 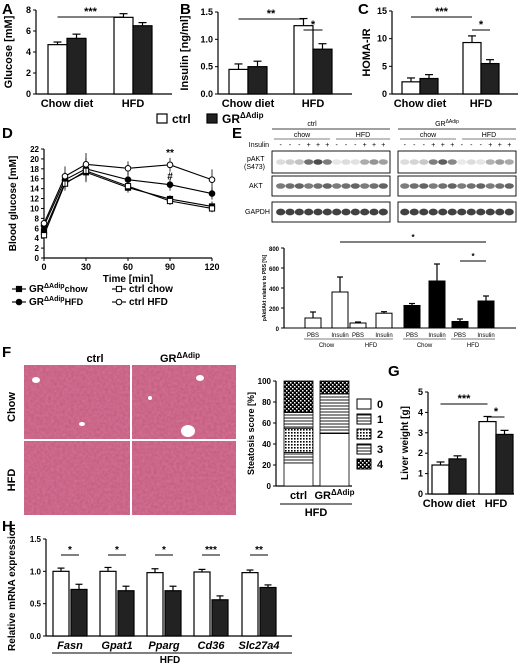 What do you see at coordinates (363, 135) in the screenshot?
I see `blot-diet-label: HFD` at bounding box center [363, 135].